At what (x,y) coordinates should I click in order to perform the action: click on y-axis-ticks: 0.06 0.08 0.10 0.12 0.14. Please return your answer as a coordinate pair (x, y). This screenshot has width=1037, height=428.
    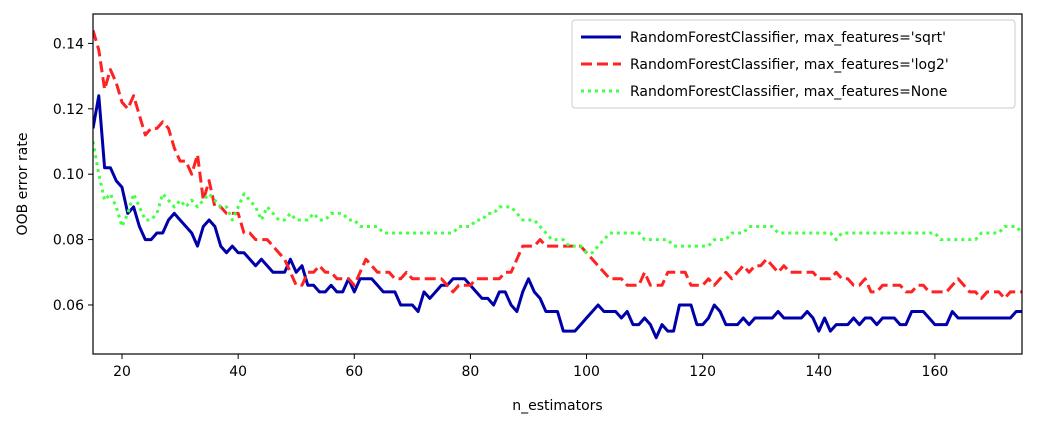
    Looking at the image, I should click on (73, 175).